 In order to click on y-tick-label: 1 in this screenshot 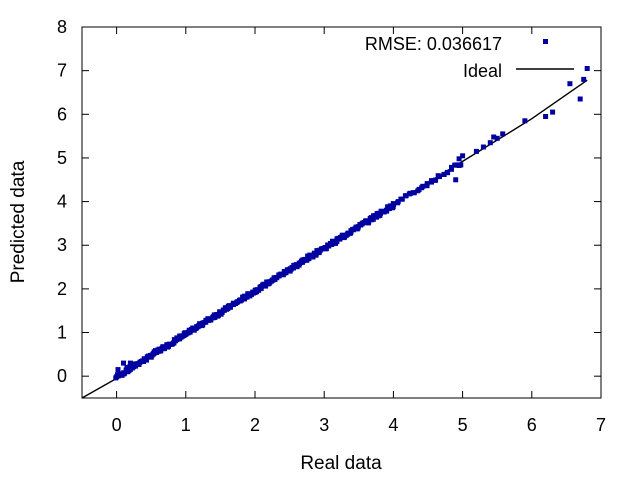, I will do `click(62, 333)`.